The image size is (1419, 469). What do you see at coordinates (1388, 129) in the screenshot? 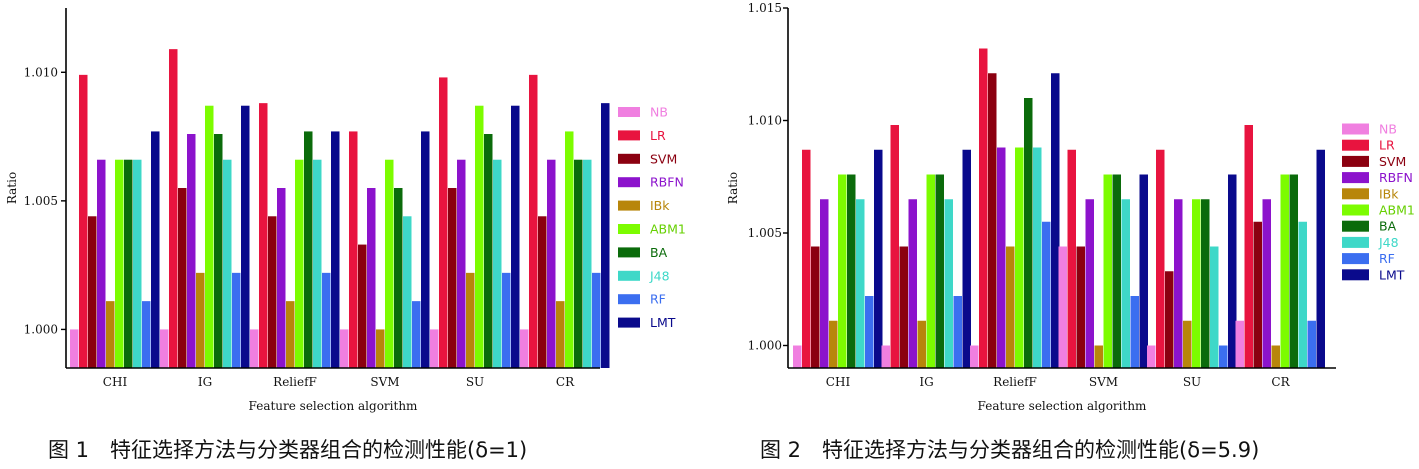
I see `legend-label-nb: NB` at bounding box center [1388, 129].